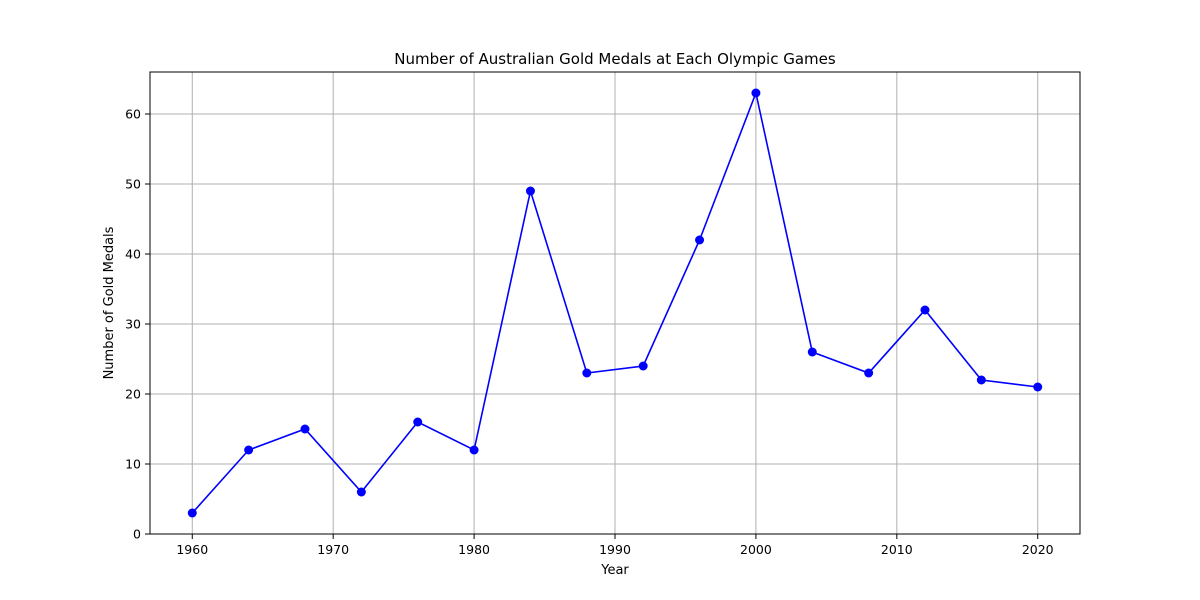 This screenshot has height=600, width=1200. What do you see at coordinates (333, 549) in the screenshot?
I see `x-tick-label: 1970` at bounding box center [333, 549].